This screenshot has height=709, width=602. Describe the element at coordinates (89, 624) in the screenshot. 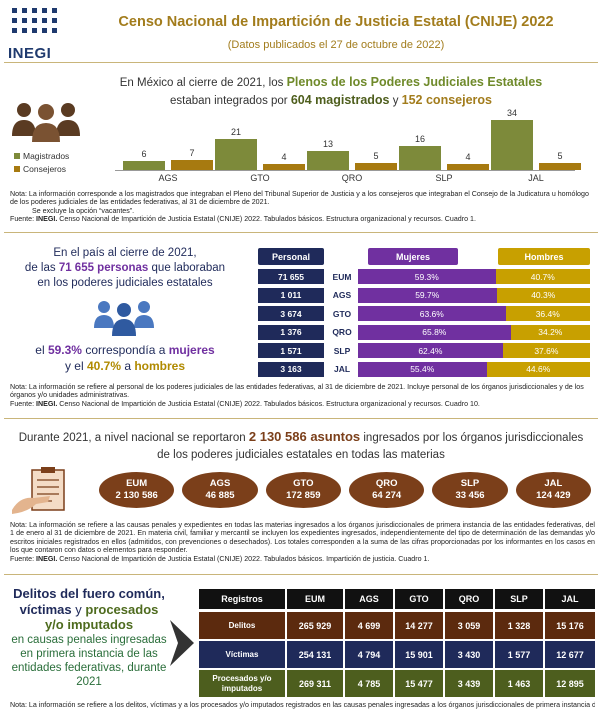

I see `highlight: y/o imputados` at that location.